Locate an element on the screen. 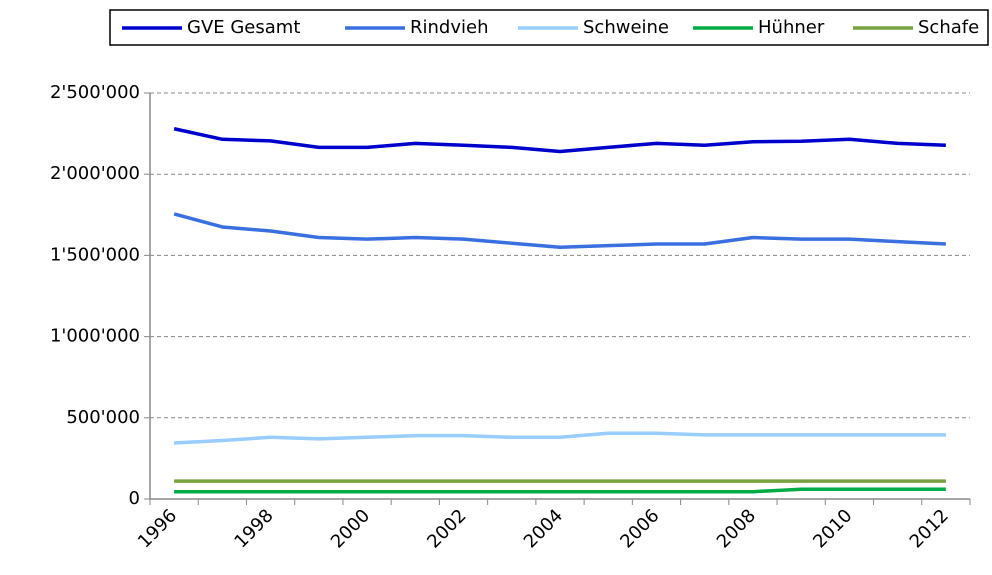  legend-label: Hühner is located at coordinates (791, 27).